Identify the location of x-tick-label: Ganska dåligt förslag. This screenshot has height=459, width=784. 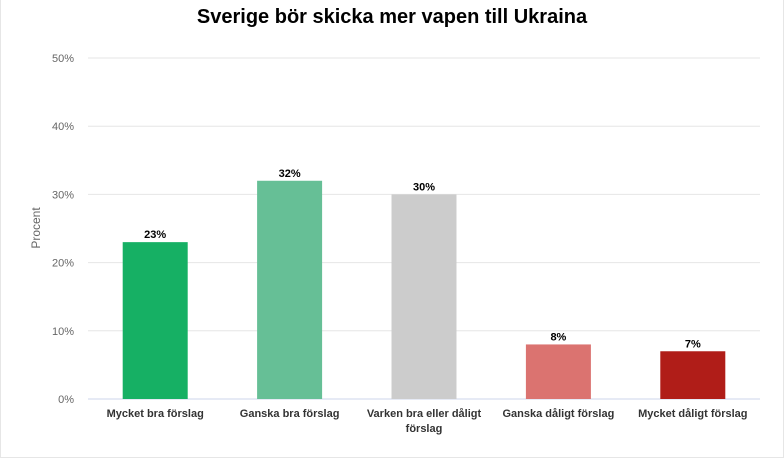
(558, 414).